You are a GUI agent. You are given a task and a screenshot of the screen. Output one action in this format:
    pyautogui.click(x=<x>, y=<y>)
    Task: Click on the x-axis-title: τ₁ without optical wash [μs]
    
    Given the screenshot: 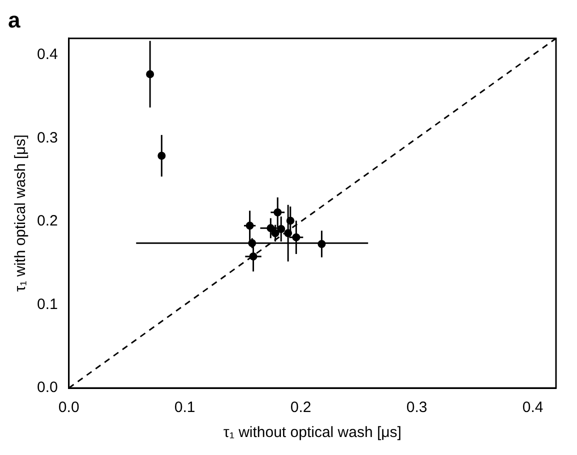 What is the action you would take?
    pyautogui.click(x=312, y=433)
    